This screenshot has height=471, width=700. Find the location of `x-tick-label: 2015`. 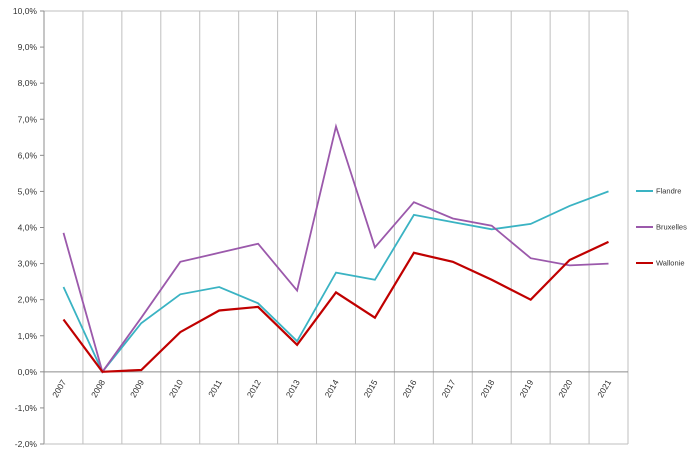

x-tick-label: 2015 is located at coordinates (371, 389).